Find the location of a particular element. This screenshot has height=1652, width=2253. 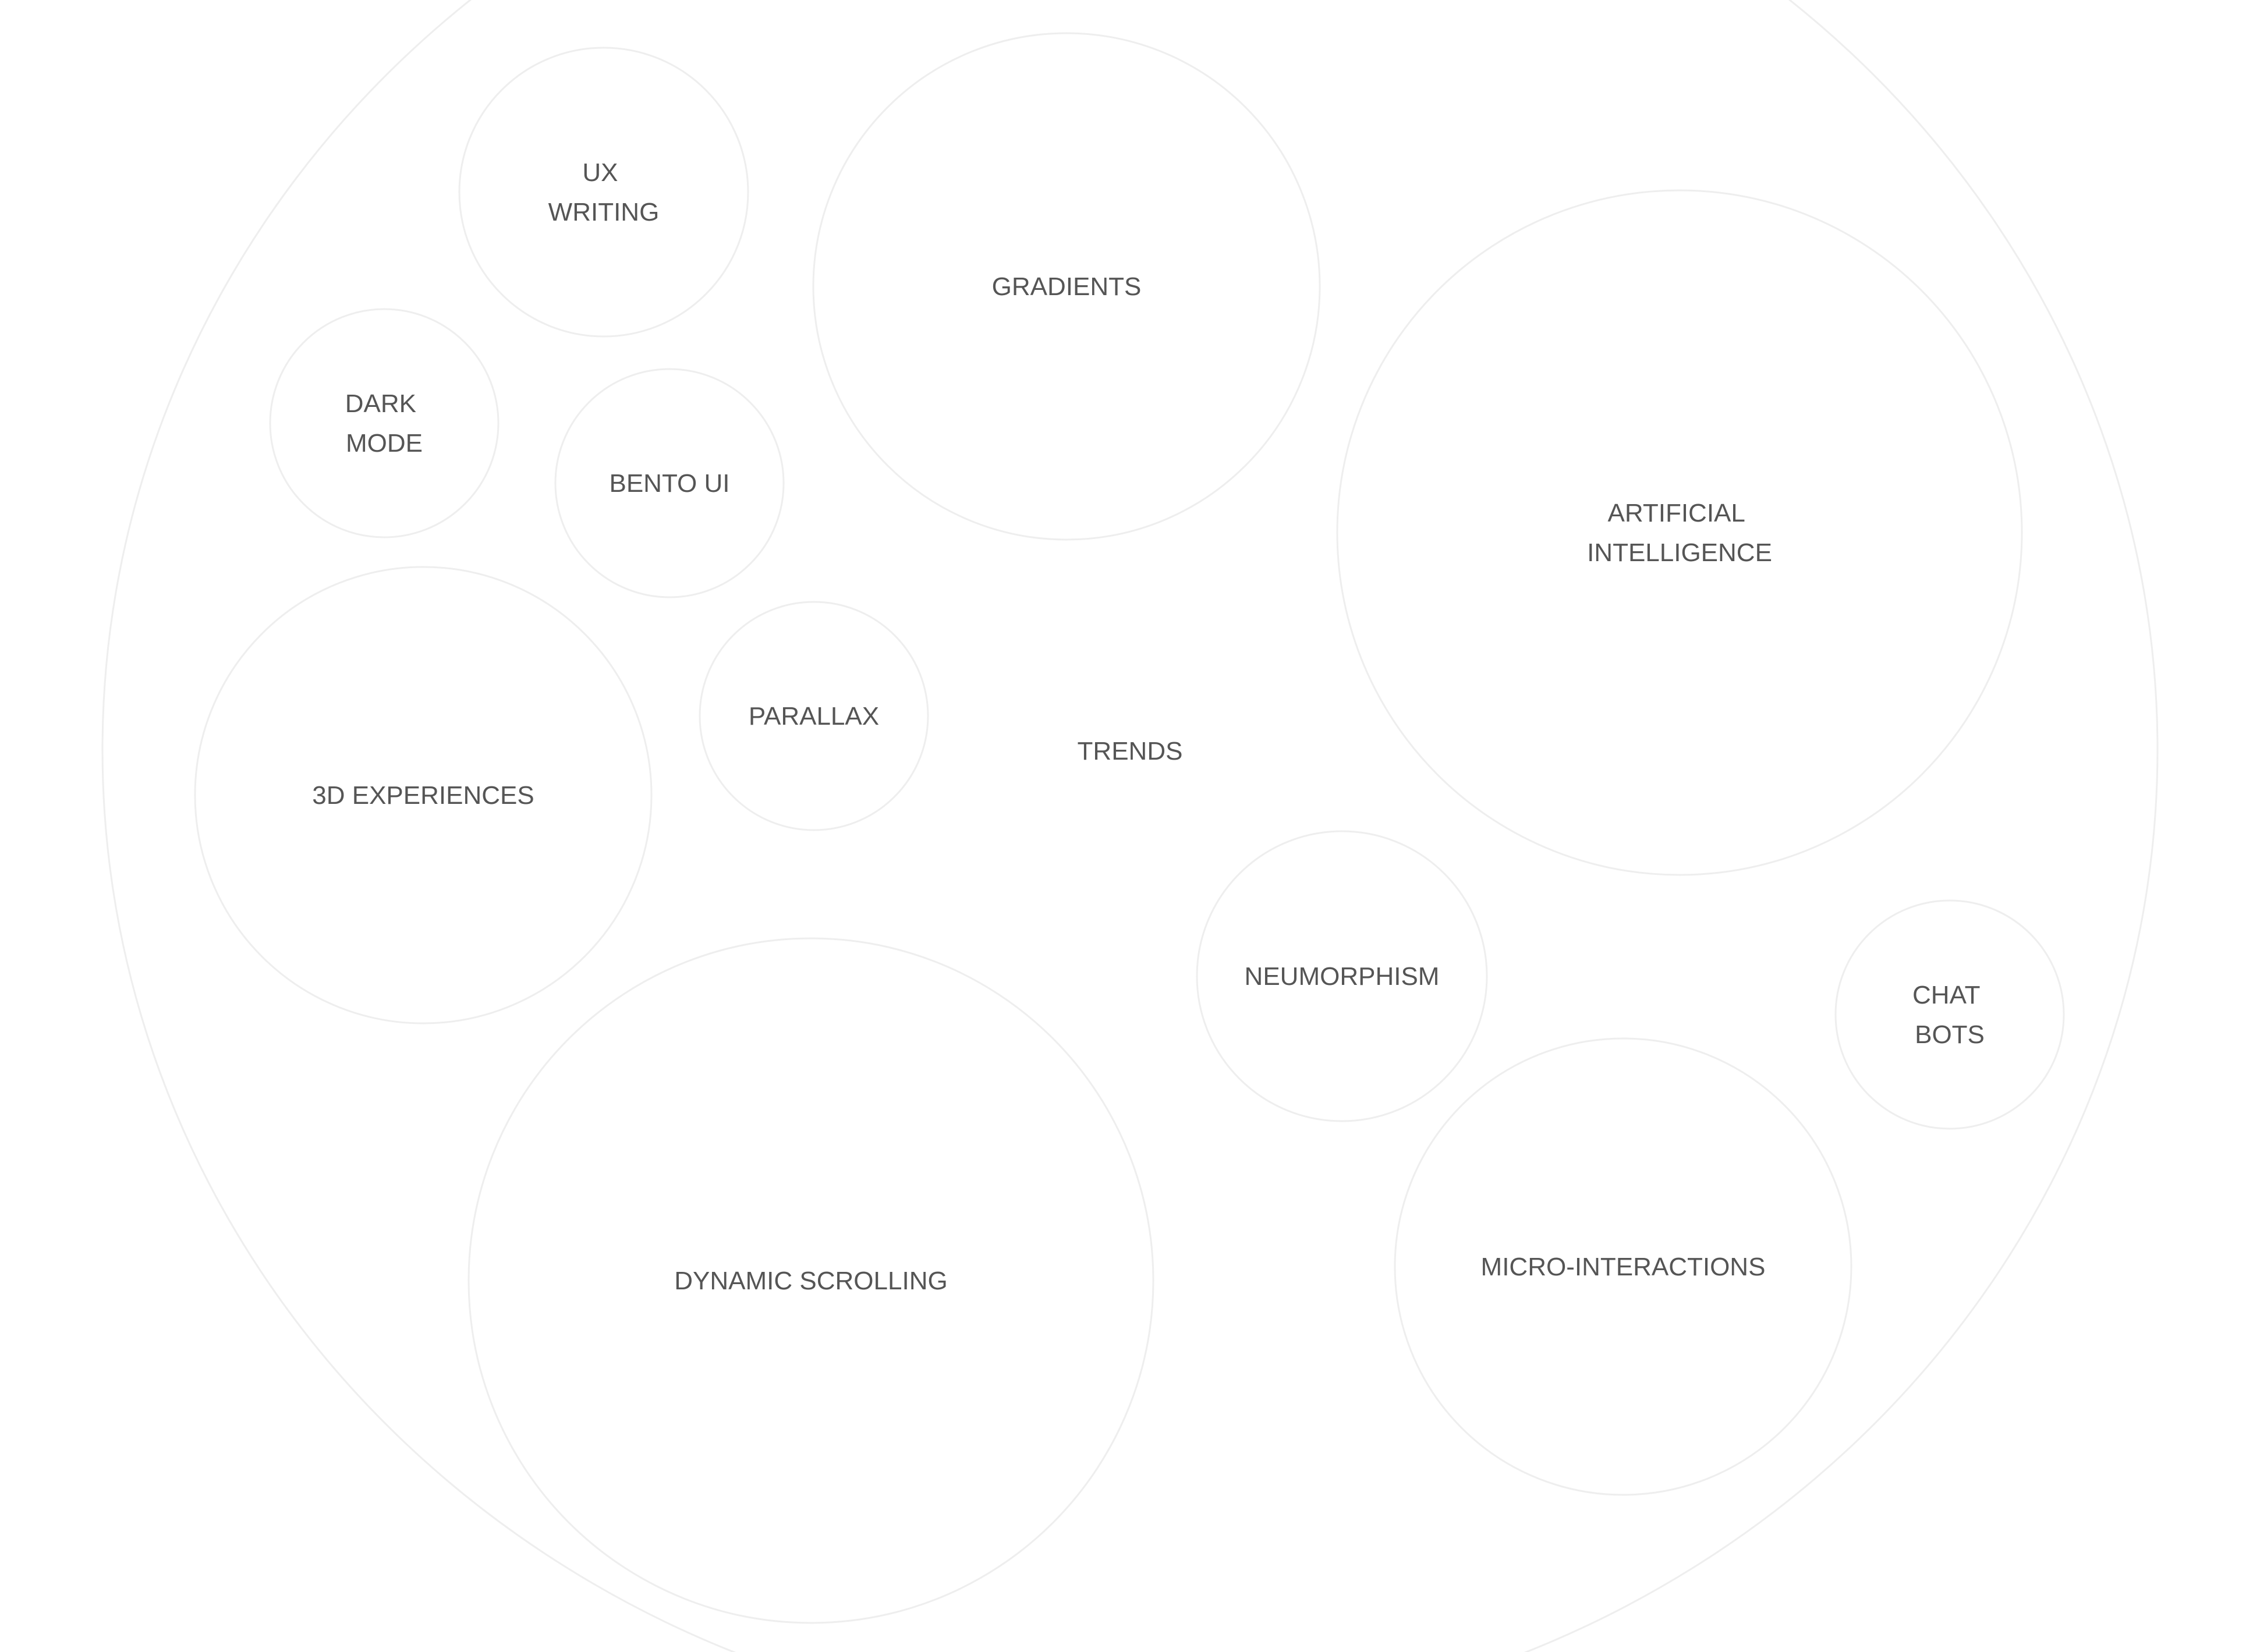

bubble-gradients: GRADIENTS is located at coordinates (1066, 286).